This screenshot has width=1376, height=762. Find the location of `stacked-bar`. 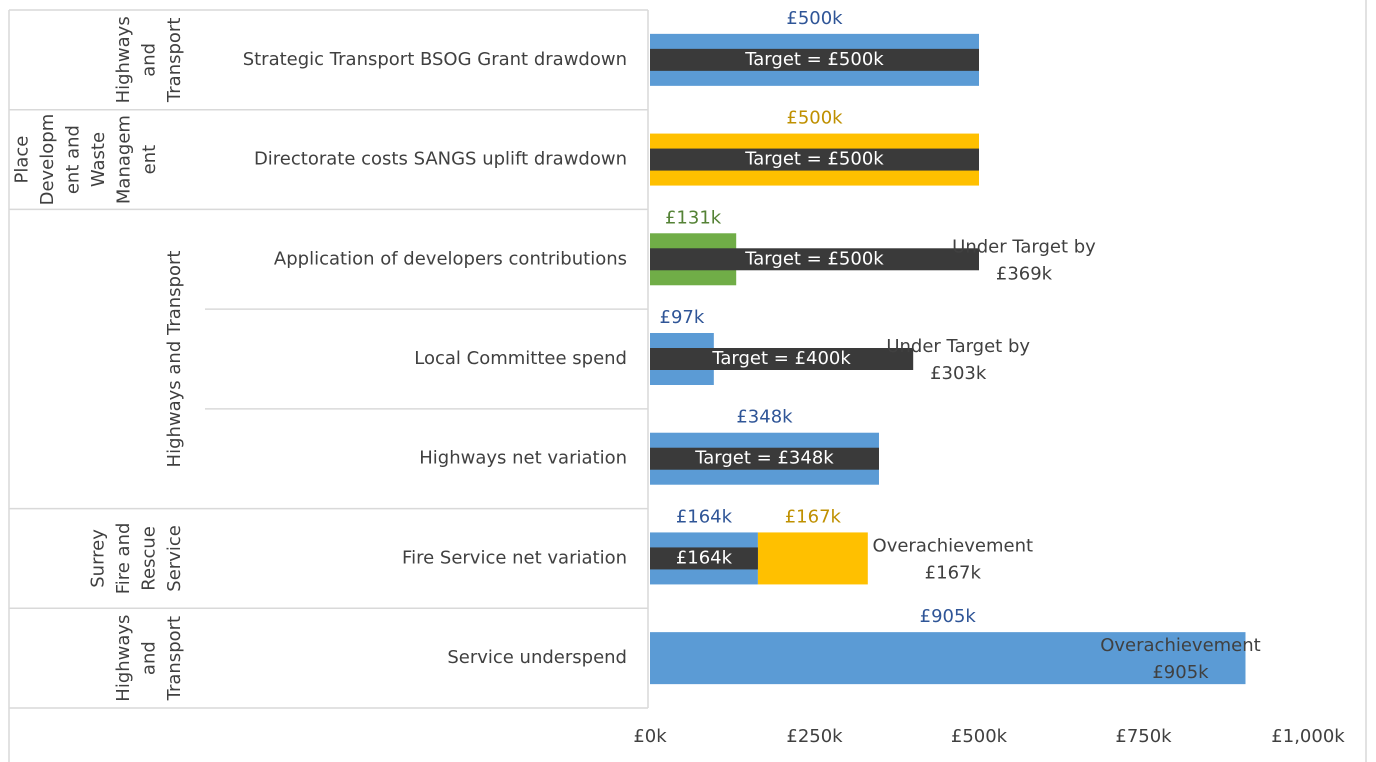

stacked-bar is located at coordinates (812, 558).